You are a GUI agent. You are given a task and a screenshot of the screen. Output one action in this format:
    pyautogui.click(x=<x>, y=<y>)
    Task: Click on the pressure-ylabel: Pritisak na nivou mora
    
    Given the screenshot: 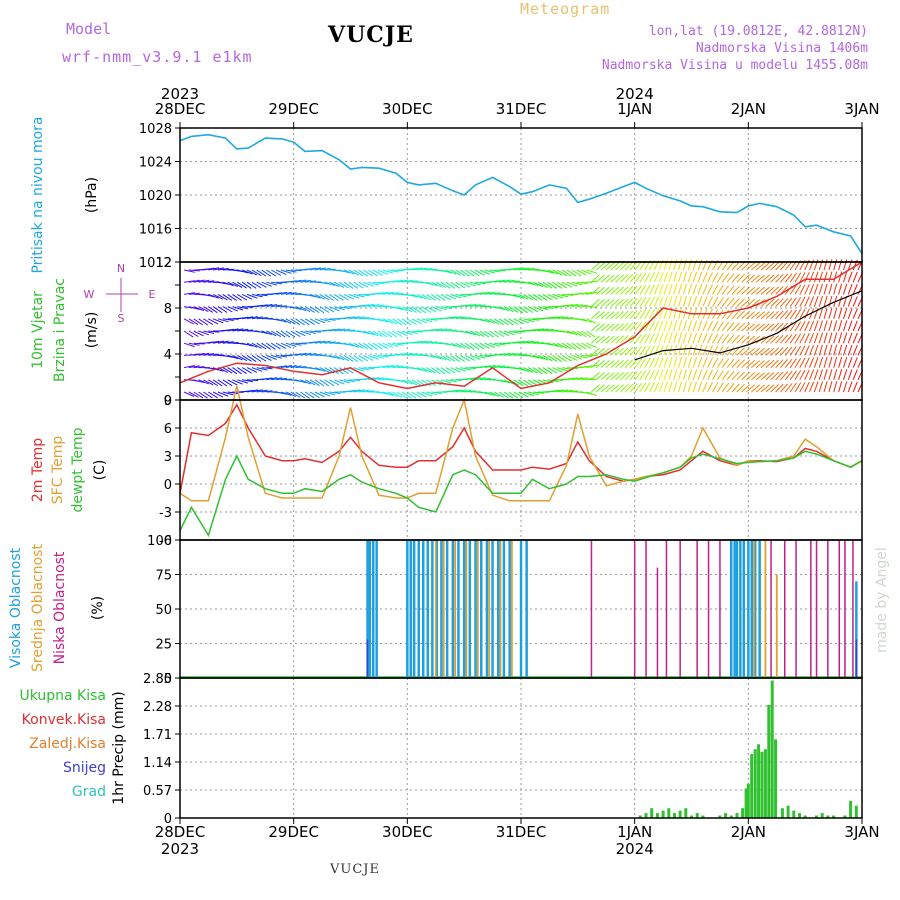 What is the action you would take?
    pyautogui.click(x=38, y=194)
    